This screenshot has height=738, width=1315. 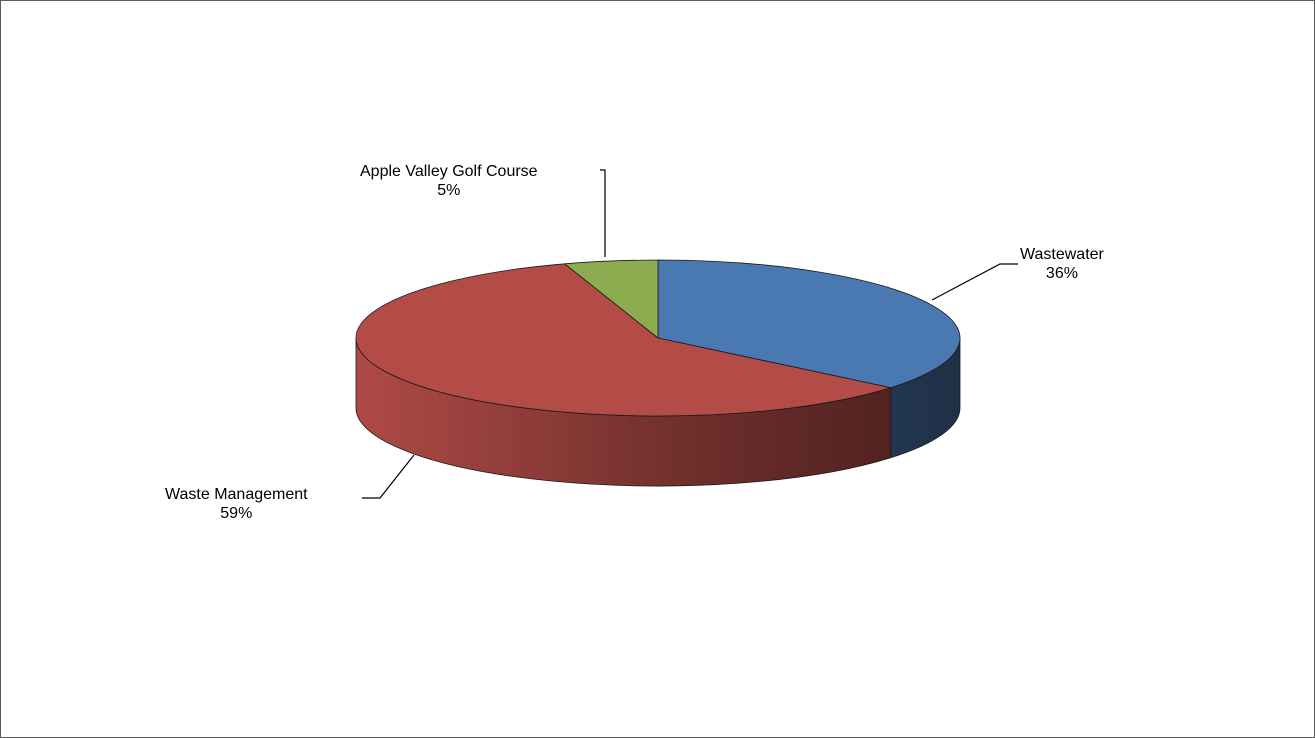 I want to click on label-pct-waste-management: 59%, so click(x=236, y=513).